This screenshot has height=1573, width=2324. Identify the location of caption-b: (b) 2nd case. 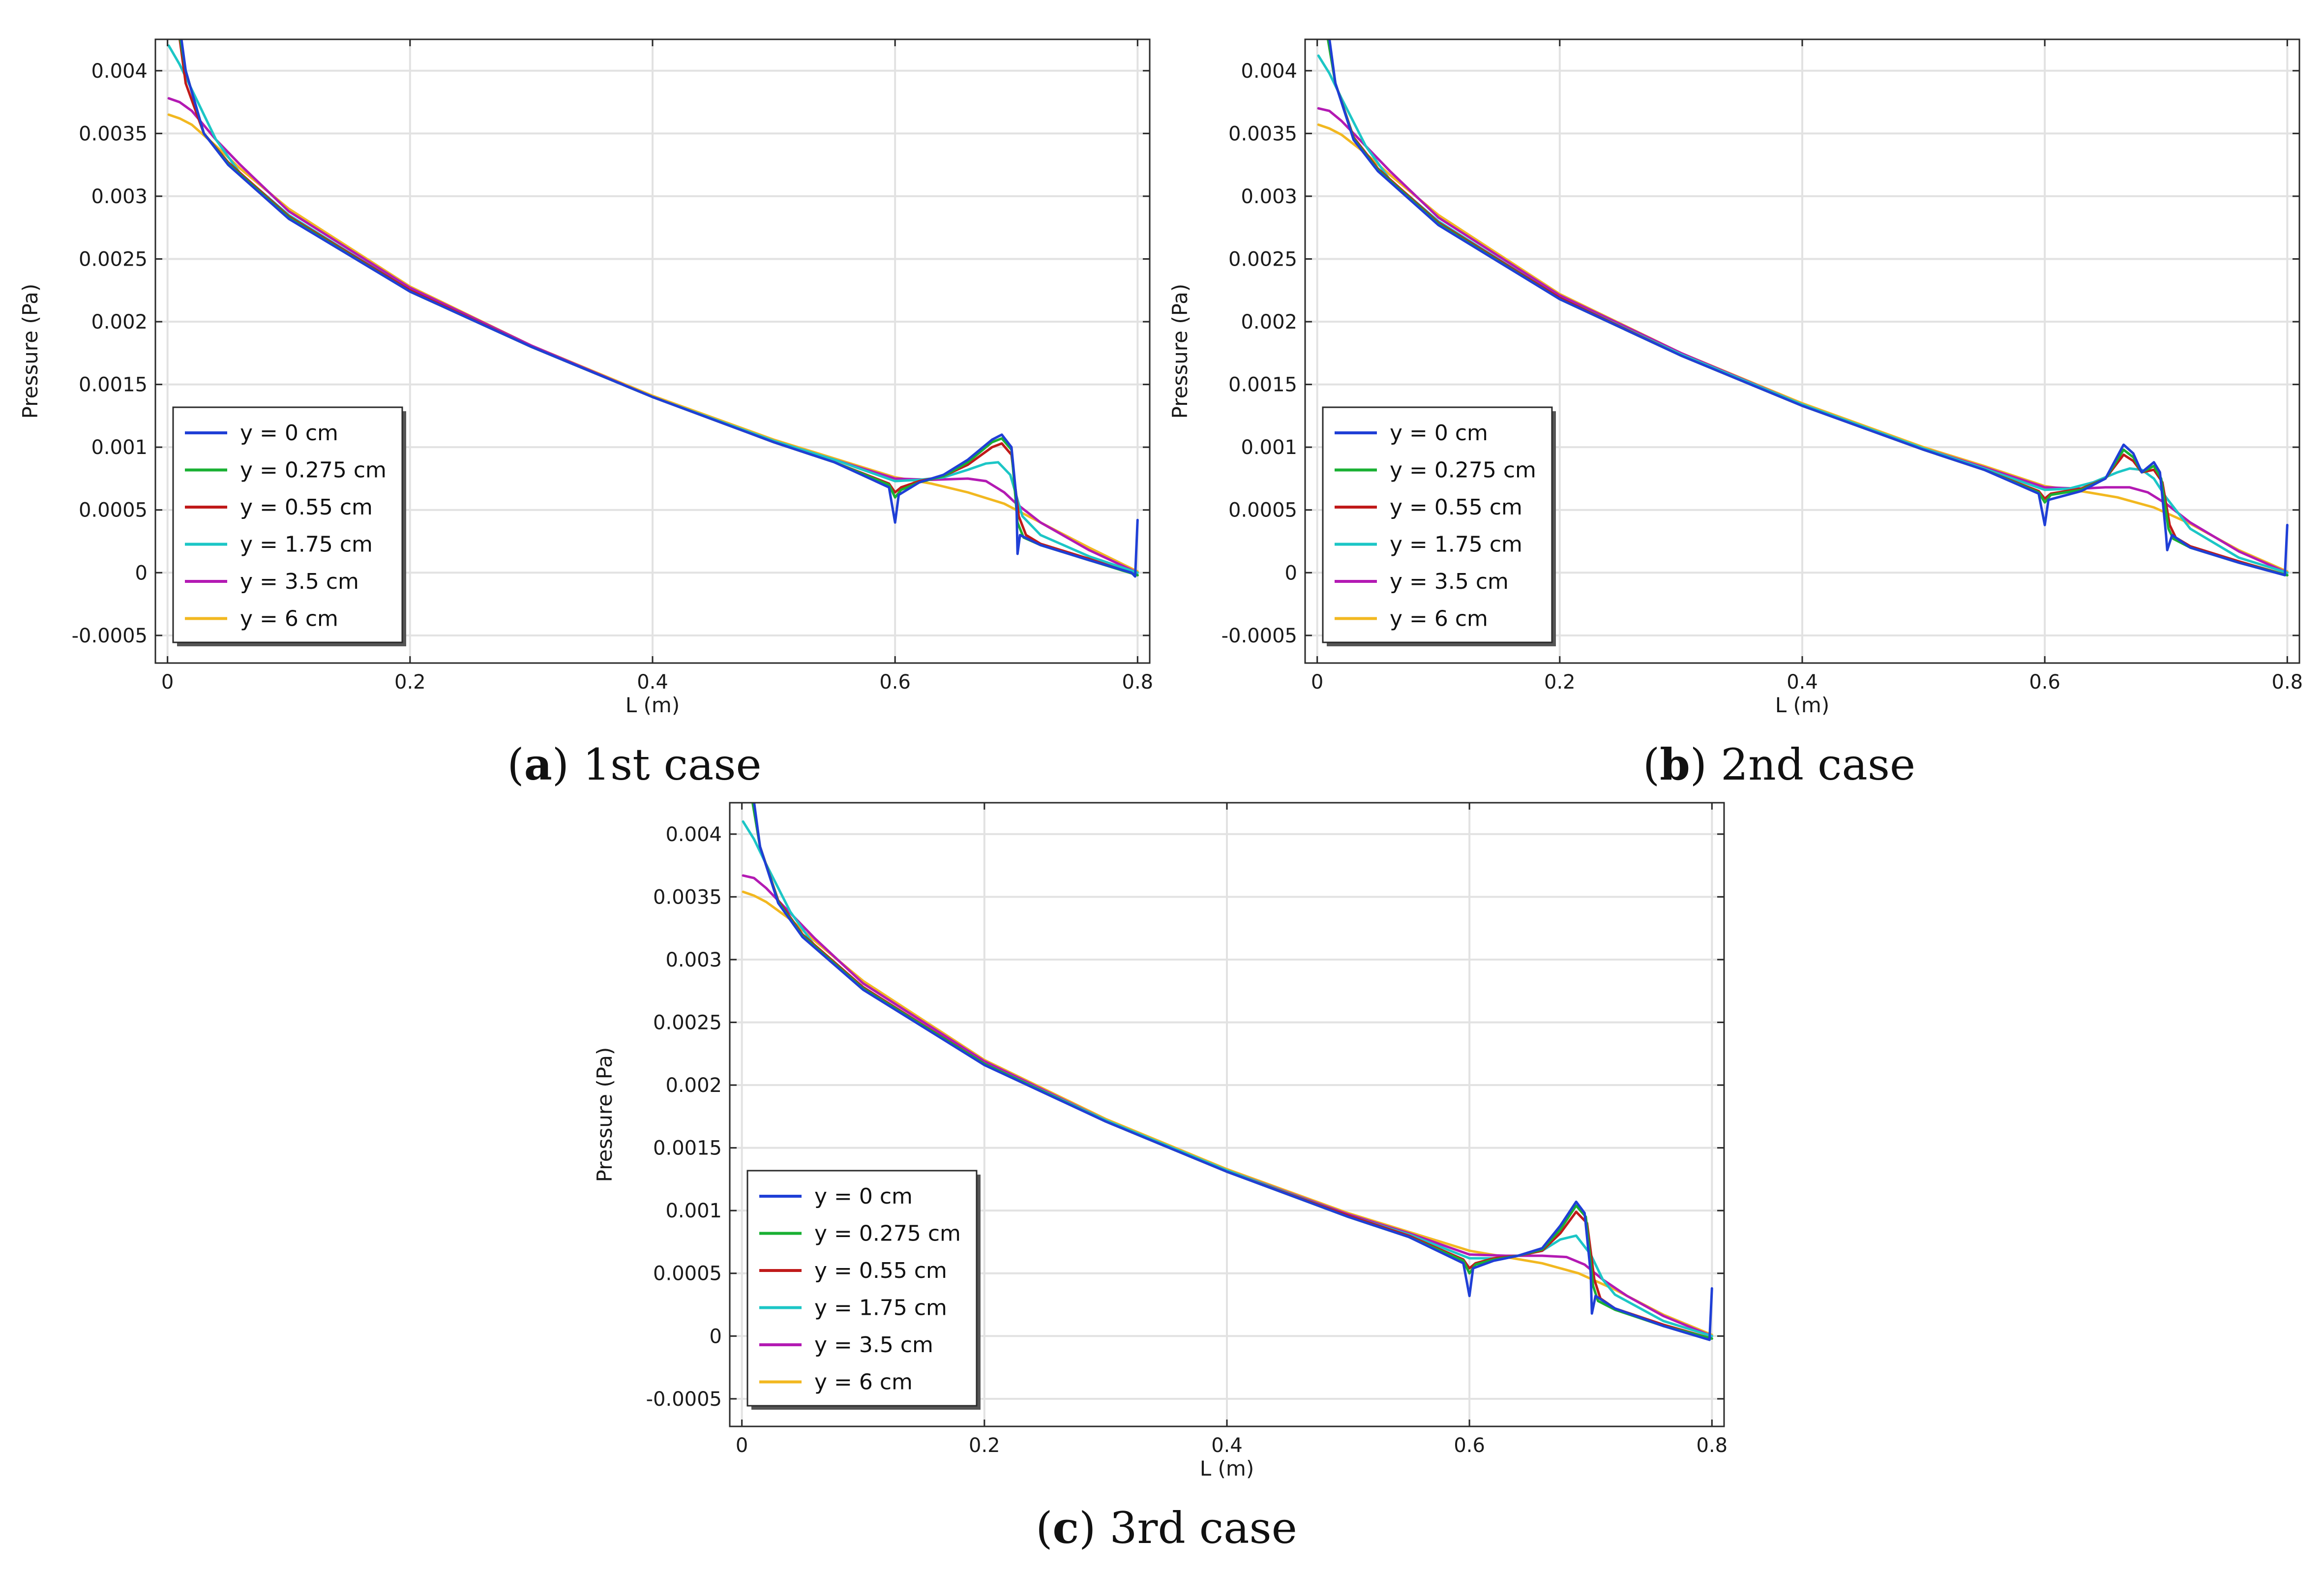
(1779, 764).